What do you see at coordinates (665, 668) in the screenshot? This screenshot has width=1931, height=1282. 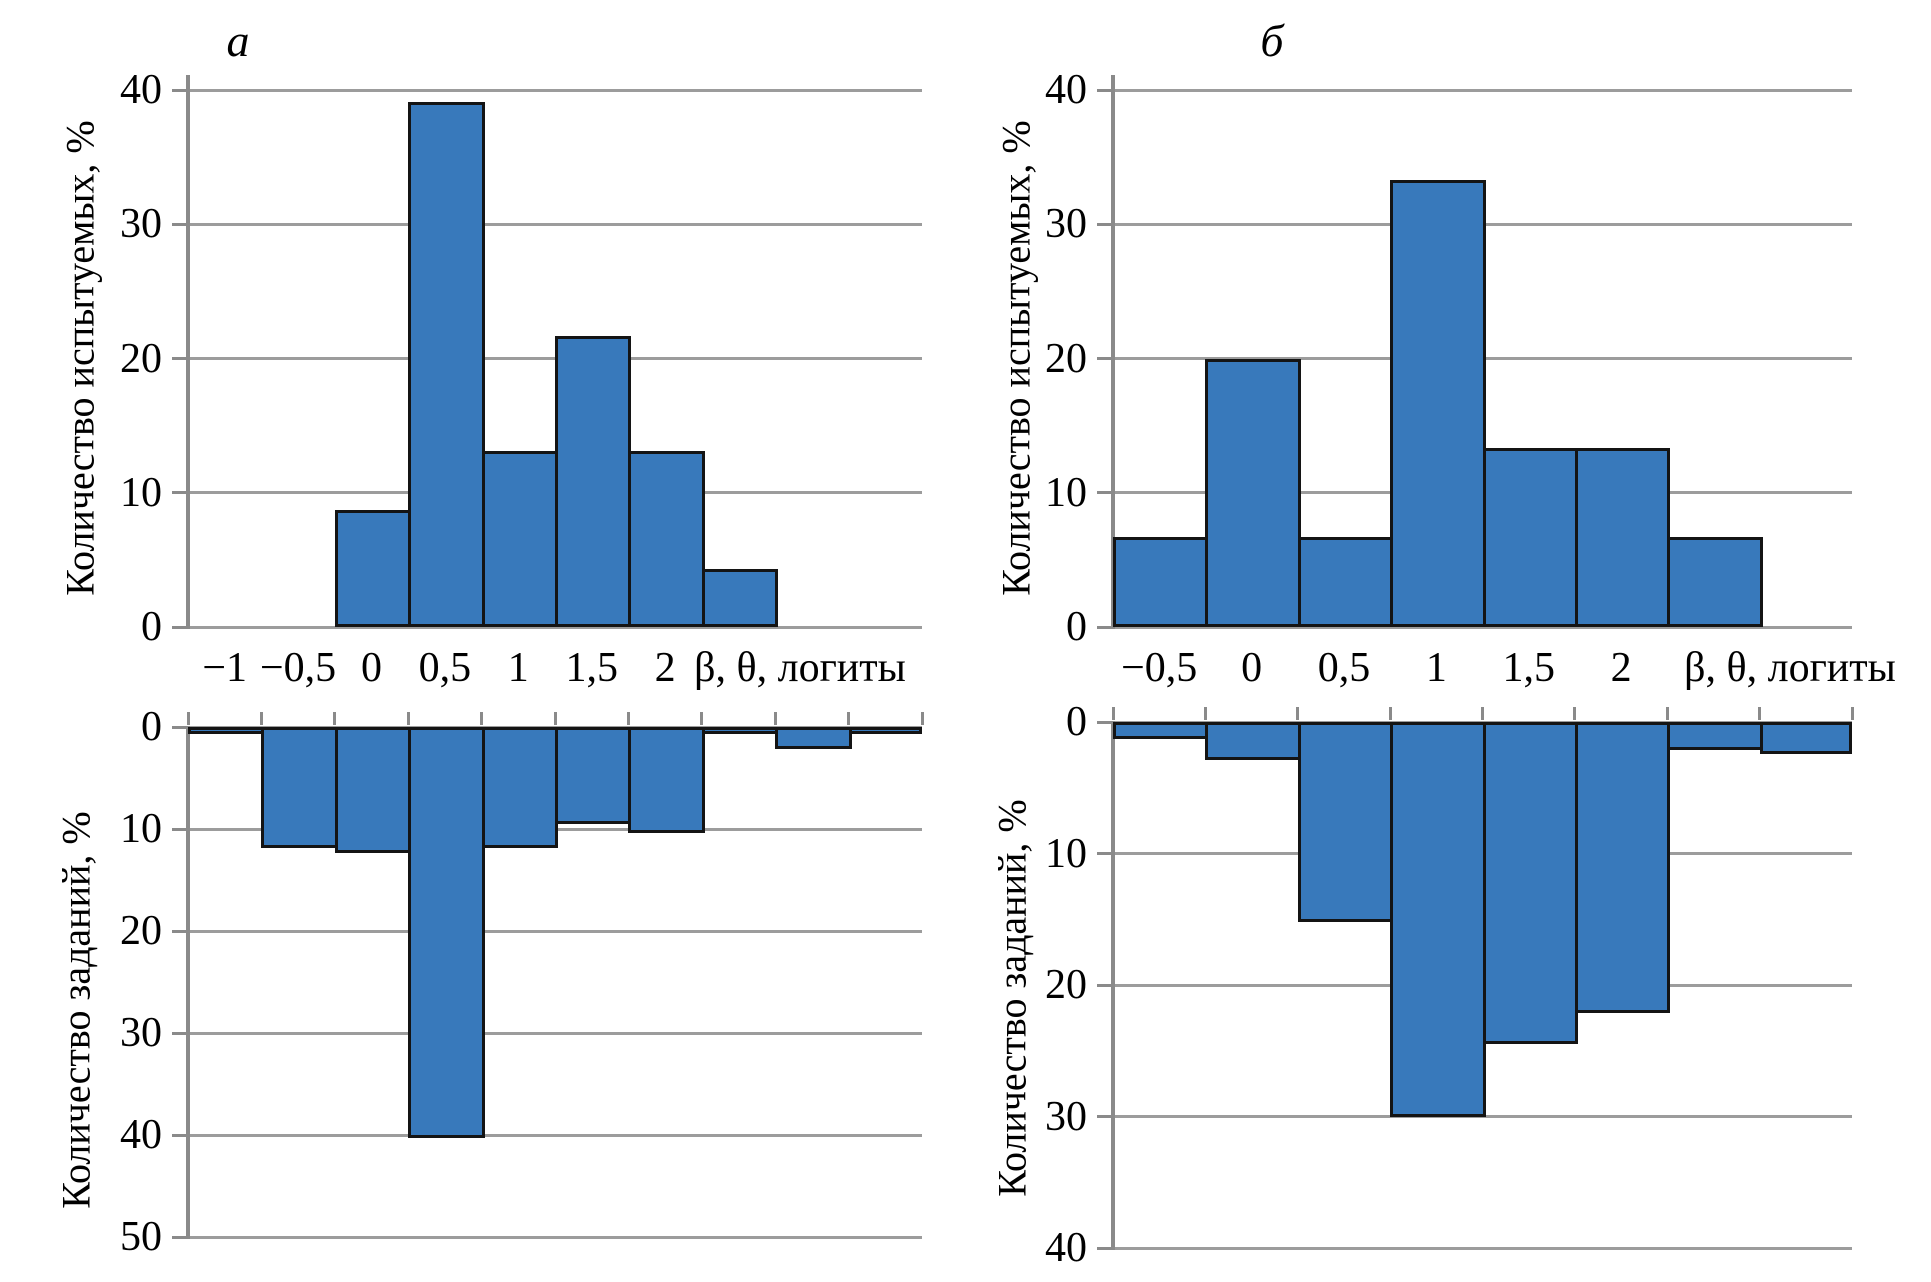 I see `x-tick-label: 2` at bounding box center [665, 668].